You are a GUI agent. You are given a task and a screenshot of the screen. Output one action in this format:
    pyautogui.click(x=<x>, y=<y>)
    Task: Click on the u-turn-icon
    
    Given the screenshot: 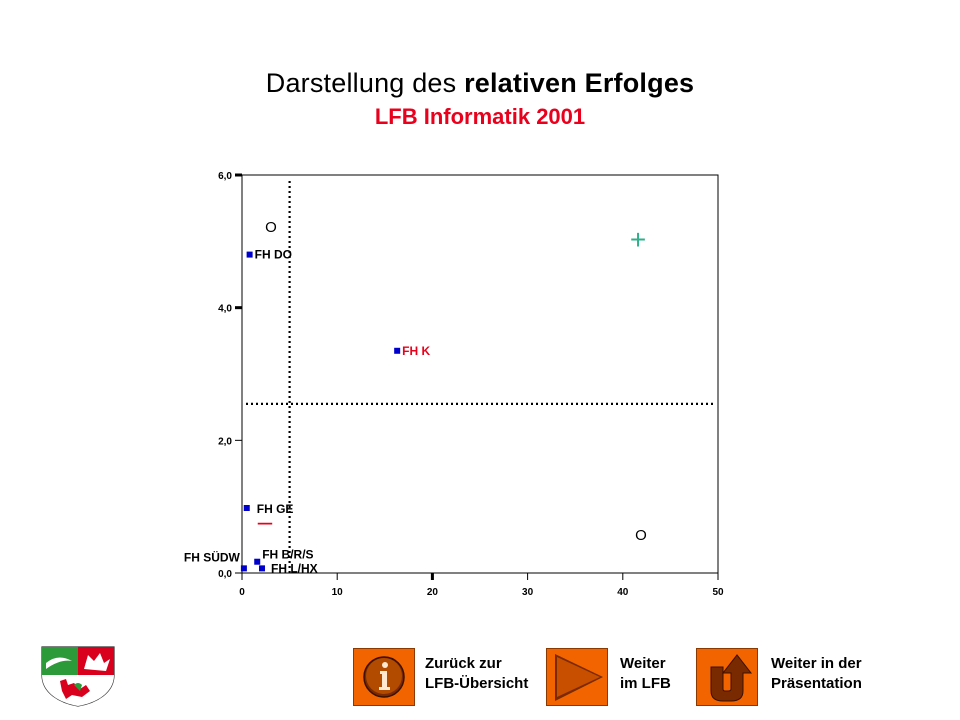 What is the action you would take?
    pyautogui.click(x=731, y=678)
    